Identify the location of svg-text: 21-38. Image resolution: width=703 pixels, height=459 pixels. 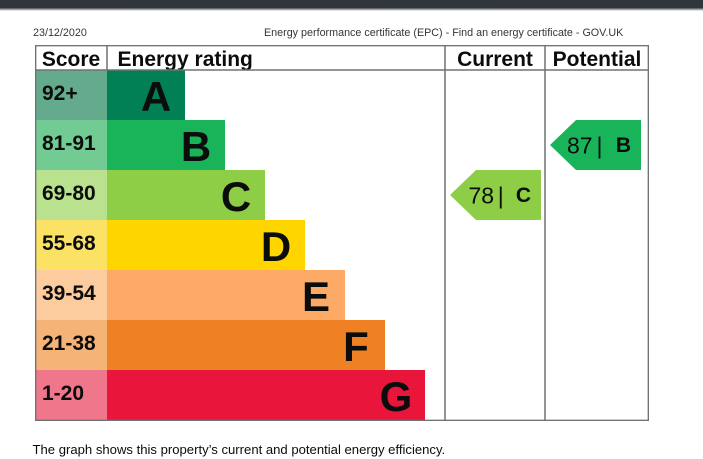
(69, 343).